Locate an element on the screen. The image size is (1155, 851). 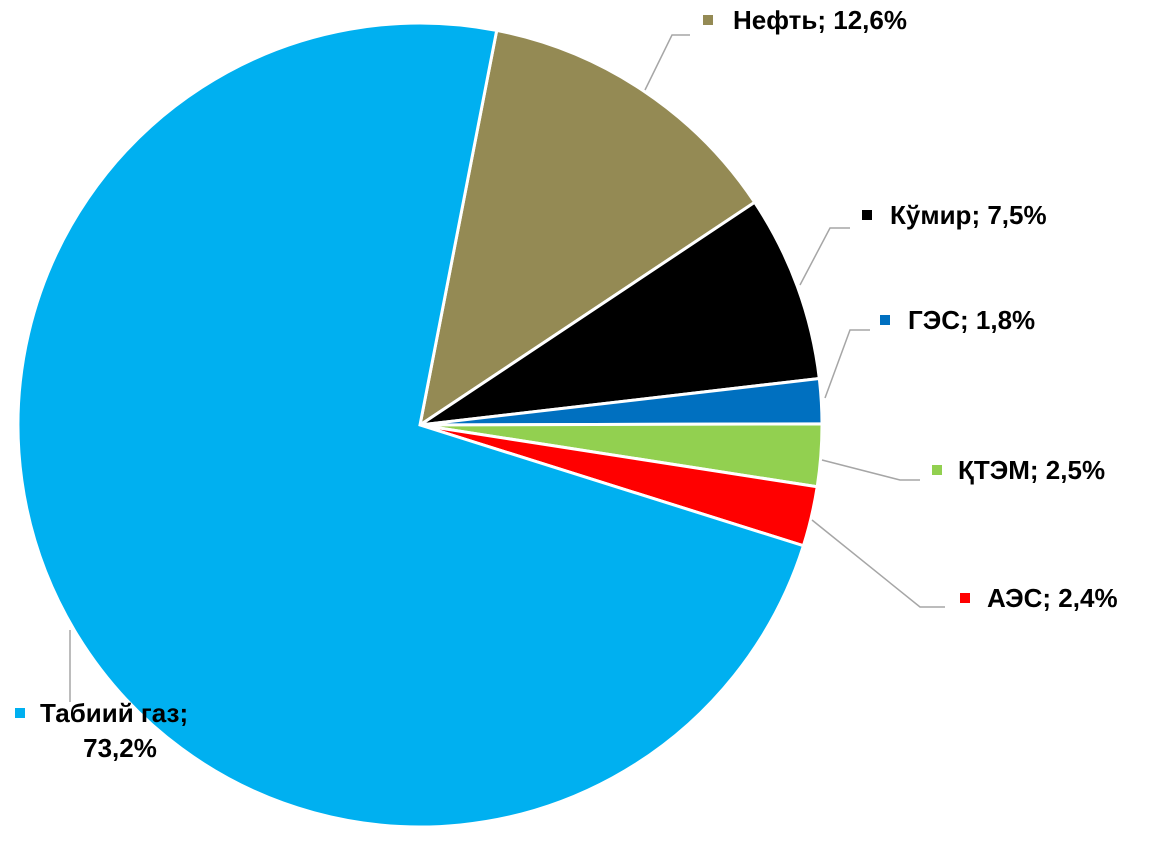
data-label: Кўмир; 7,5% is located at coordinates (968, 215).